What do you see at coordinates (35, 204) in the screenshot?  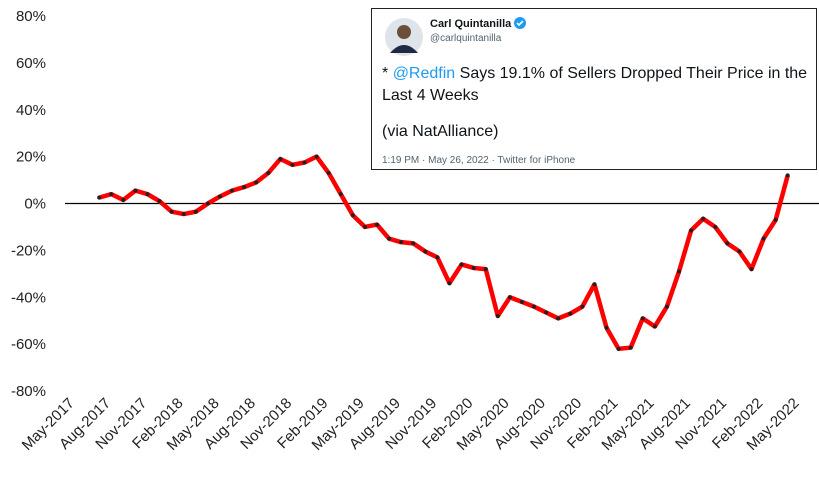 I see `y-tick-label: 0%` at bounding box center [35, 204].